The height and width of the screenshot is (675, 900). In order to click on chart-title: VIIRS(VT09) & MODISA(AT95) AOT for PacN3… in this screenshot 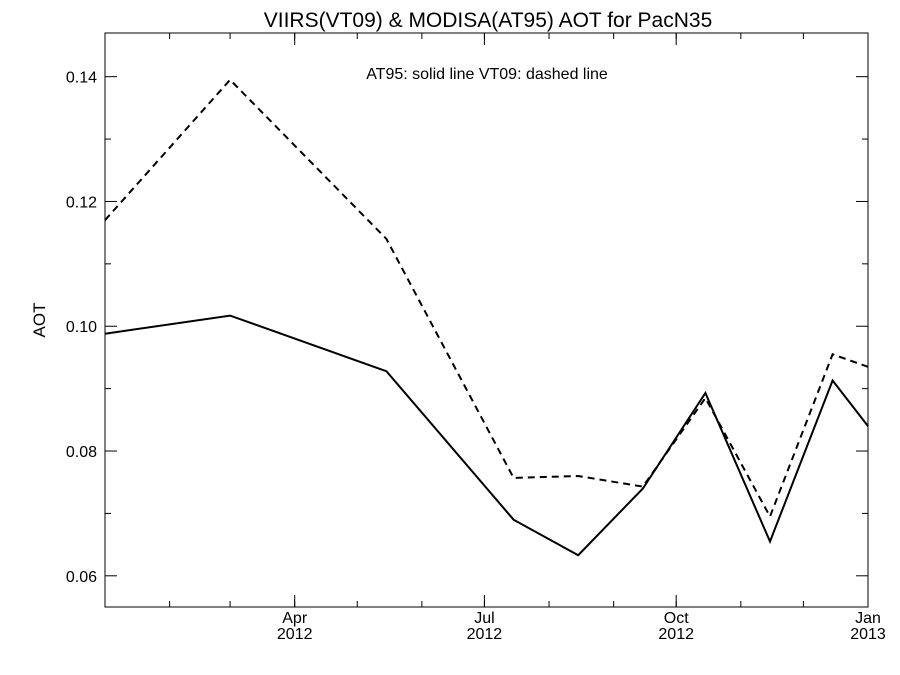, I will do `click(488, 20)`.